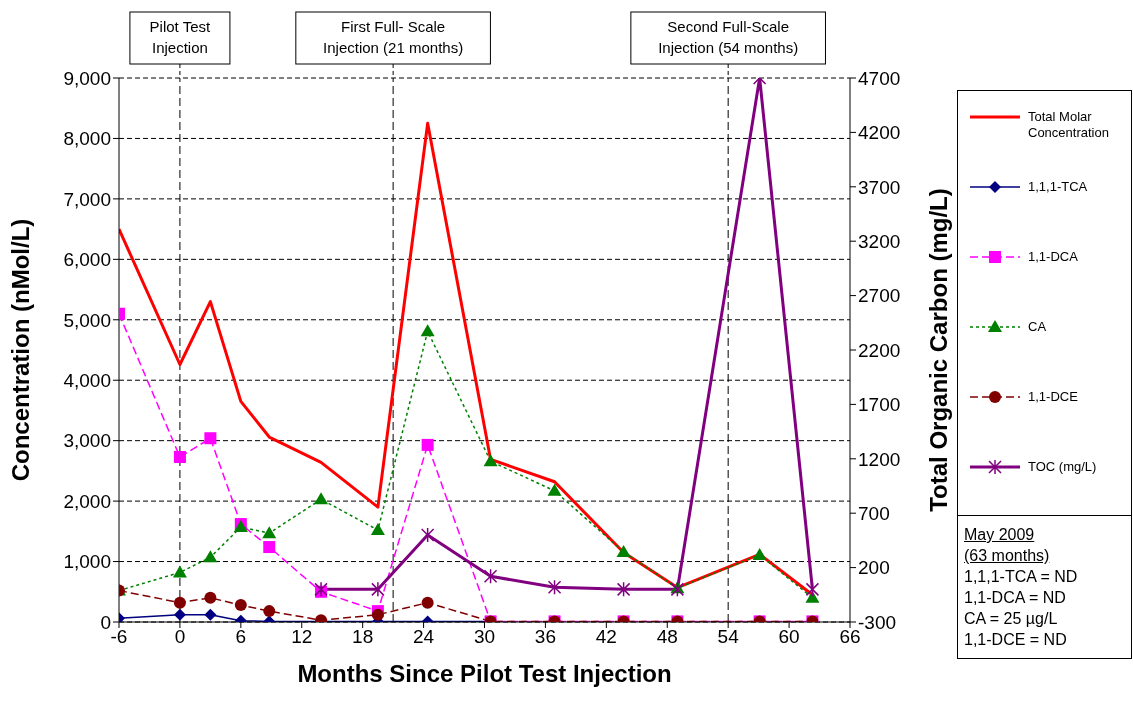 This screenshot has height=710, width=1133. Describe the element at coordinates (484, 637) in the screenshot. I see `x-tick-label: 30` at that location.